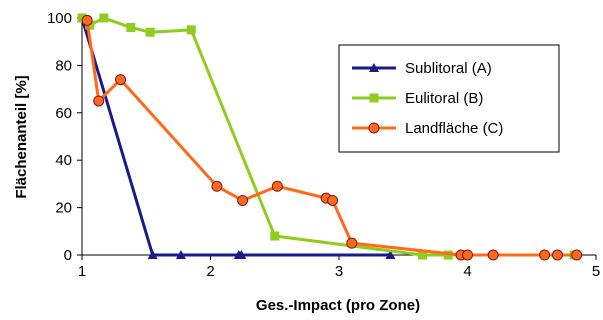 This screenshot has width=603, height=320. Describe the element at coordinates (59, 18) in the screenshot. I see `y-tick-label: 100` at that location.